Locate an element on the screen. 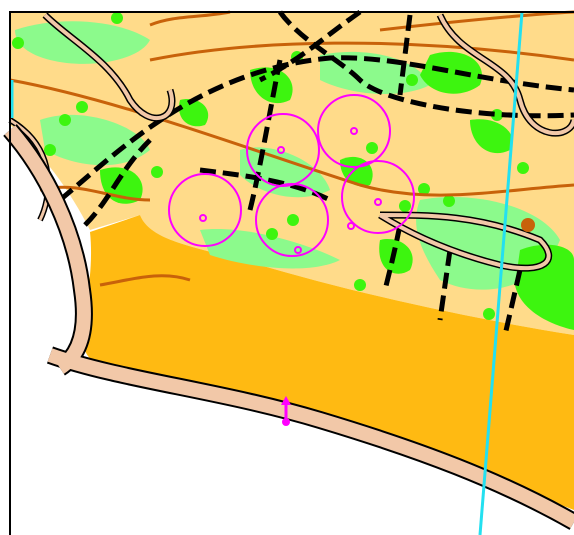 This screenshot has height=535, width=574. controls is located at coordinates (291, 175).